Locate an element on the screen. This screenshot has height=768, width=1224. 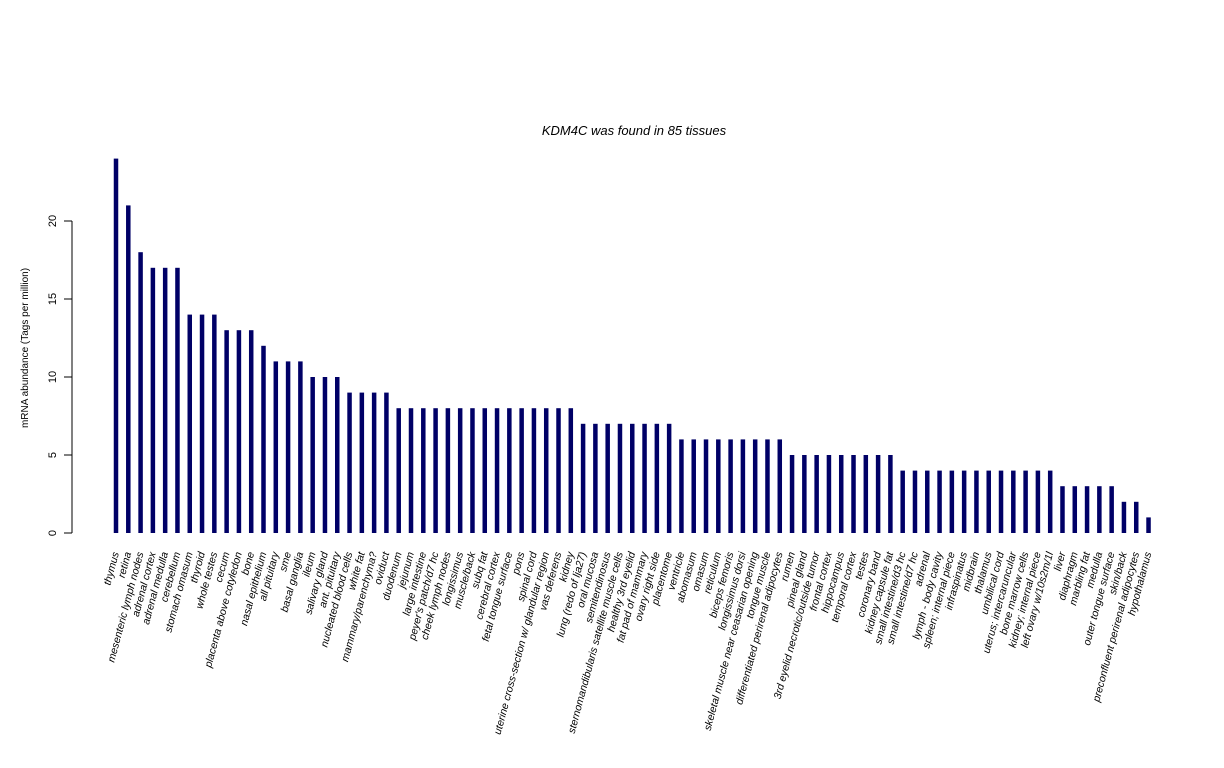
y-axis-label: mRNA abundance (Tags per million) is located at coordinates (25, 348).